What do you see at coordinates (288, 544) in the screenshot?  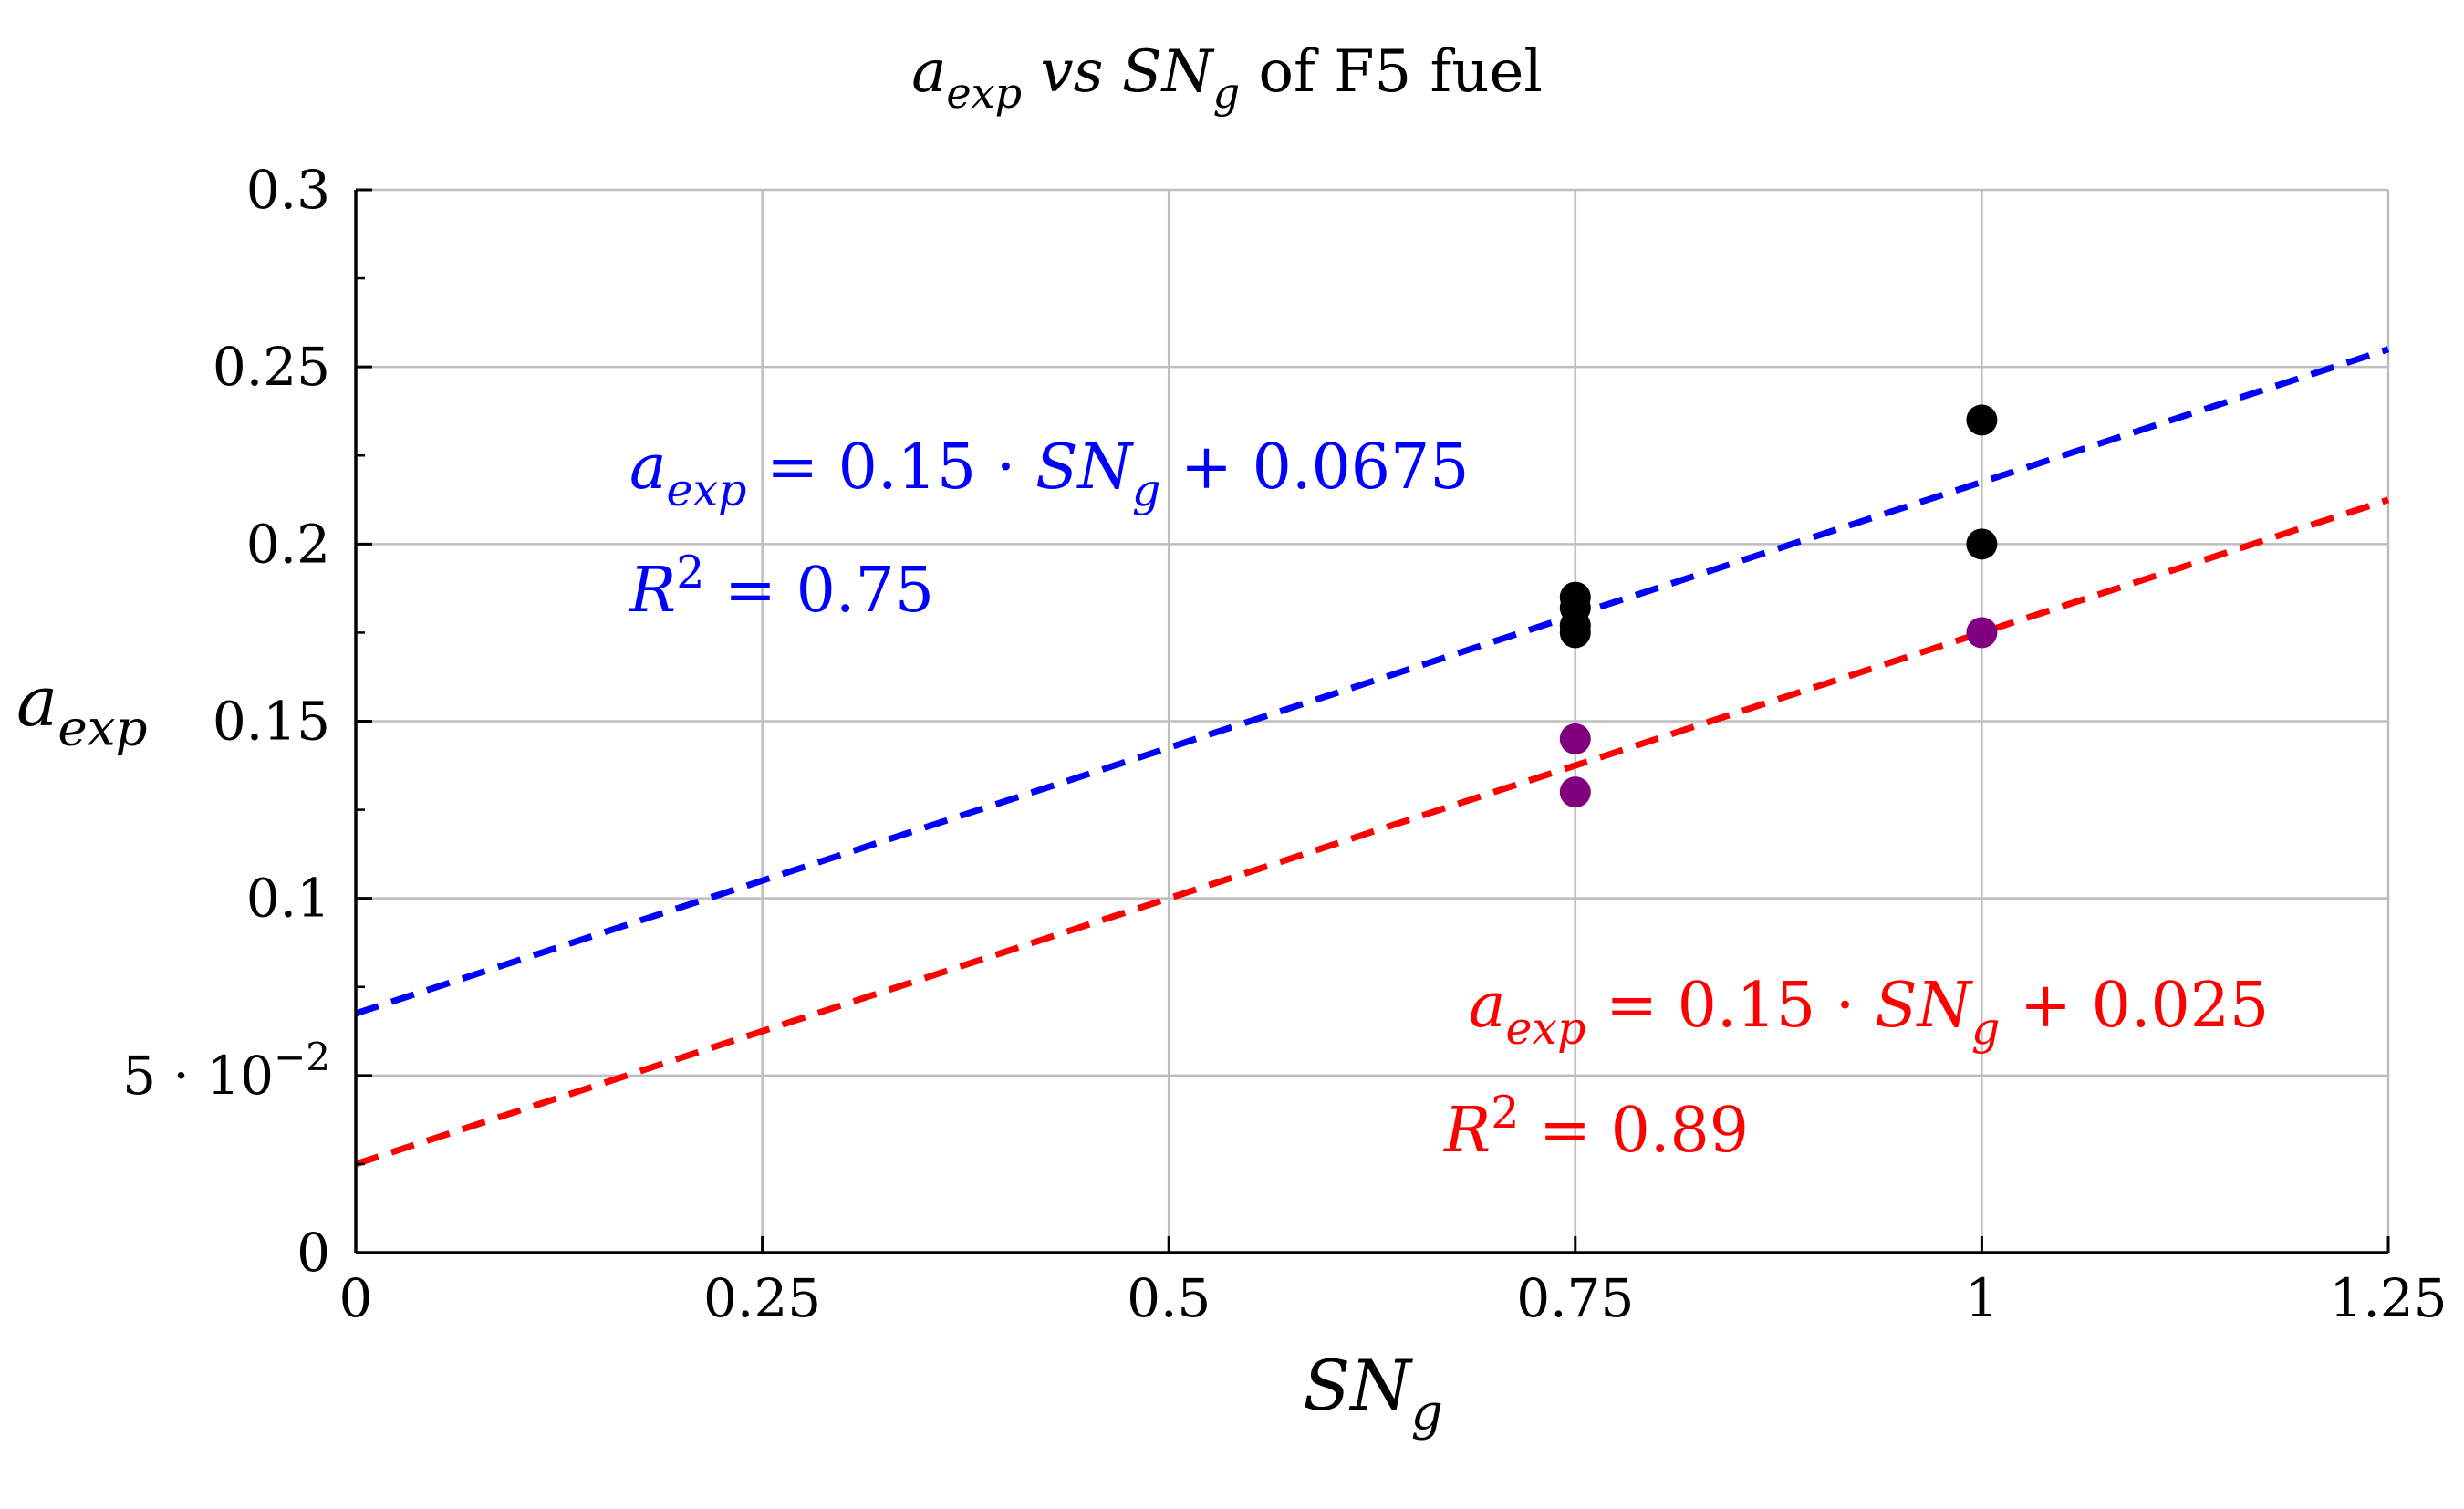 I see `y-tick-label: 0.2` at bounding box center [288, 544].